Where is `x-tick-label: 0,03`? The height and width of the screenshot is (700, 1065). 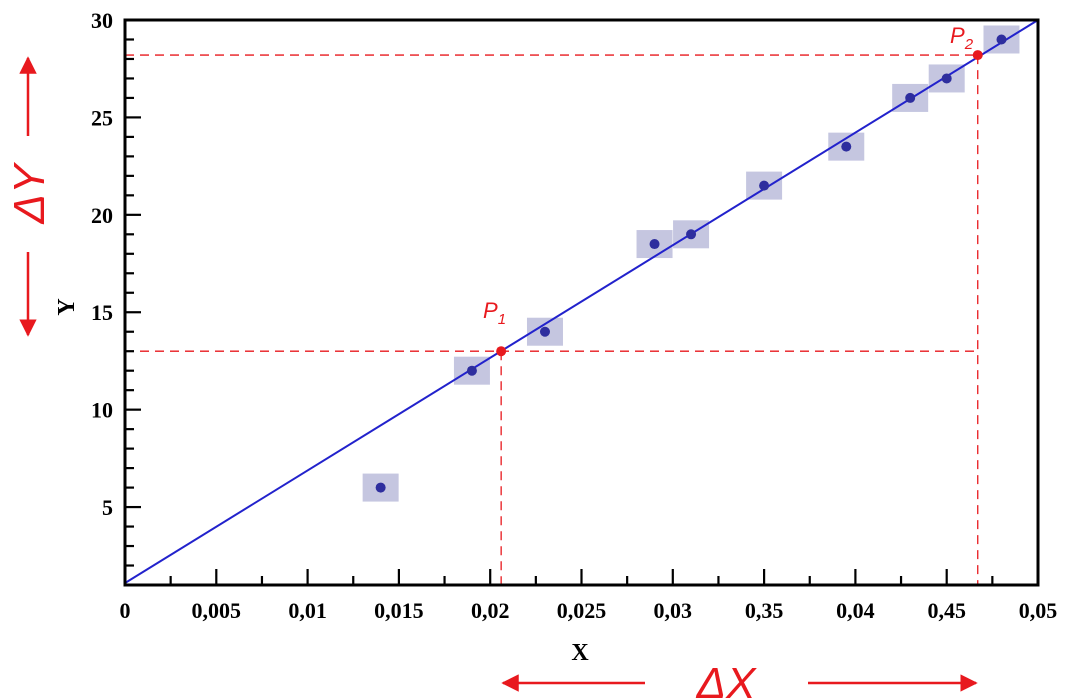 x-tick-label: 0,03 is located at coordinates (673, 610).